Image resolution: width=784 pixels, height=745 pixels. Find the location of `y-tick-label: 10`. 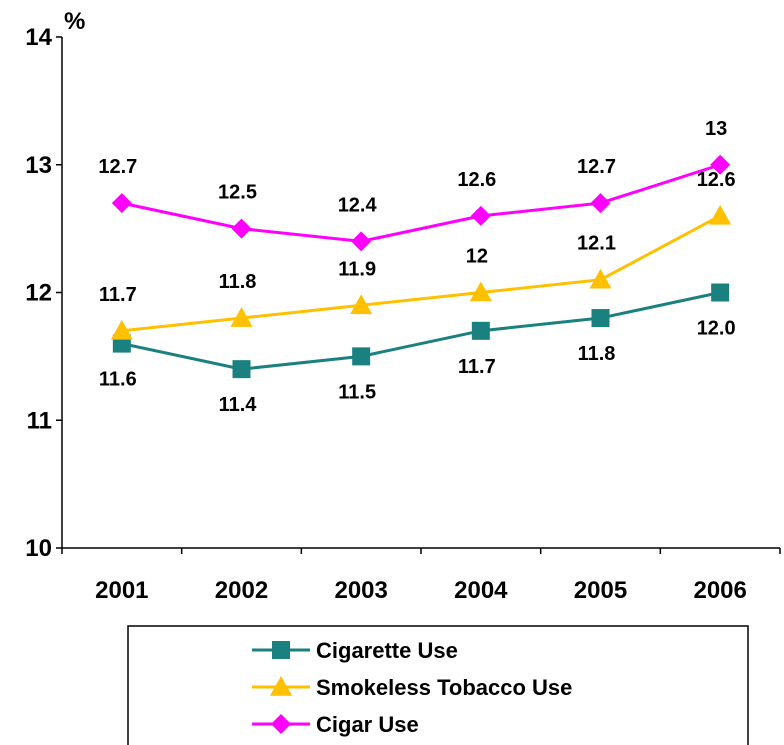

y-tick-label: 10 is located at coordinates (38, 548).